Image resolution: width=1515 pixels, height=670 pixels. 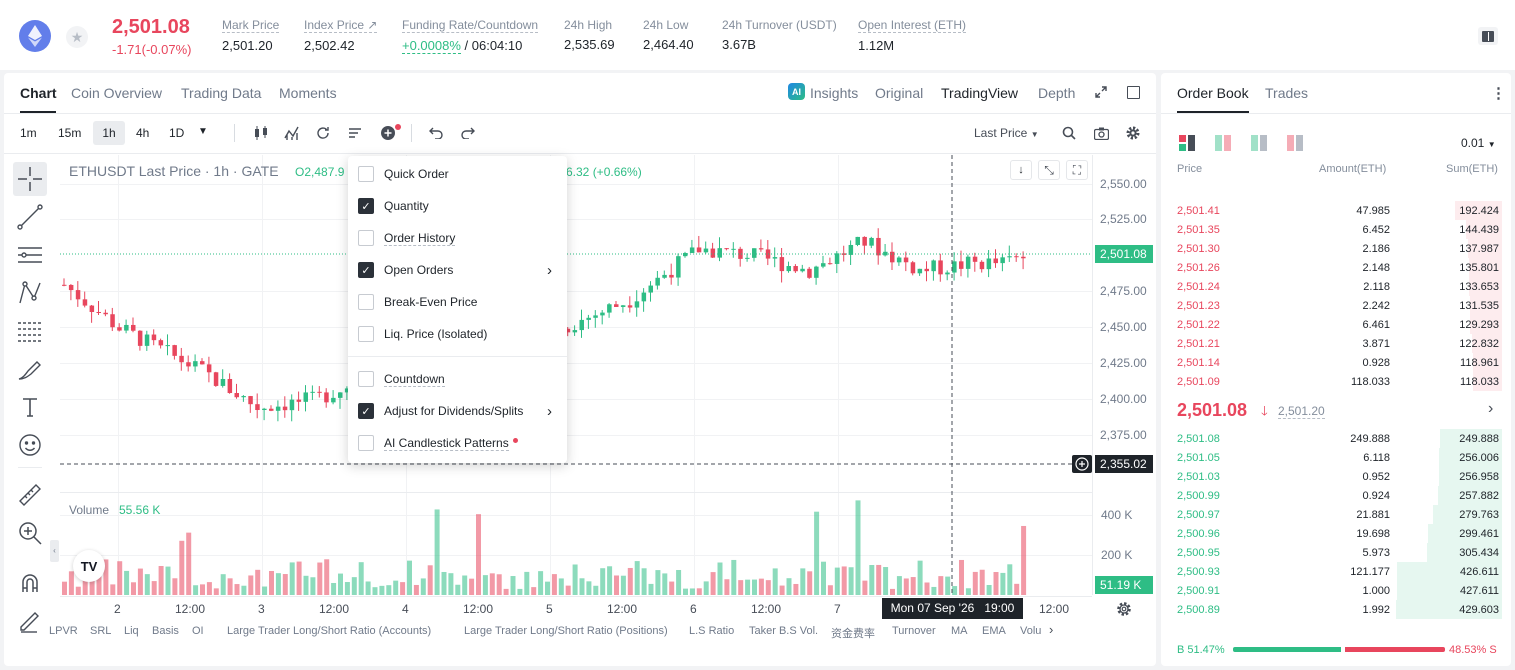 I want to click on bid-row: 2,500.91 1.000 427.611, so click(x=1335, y=590).